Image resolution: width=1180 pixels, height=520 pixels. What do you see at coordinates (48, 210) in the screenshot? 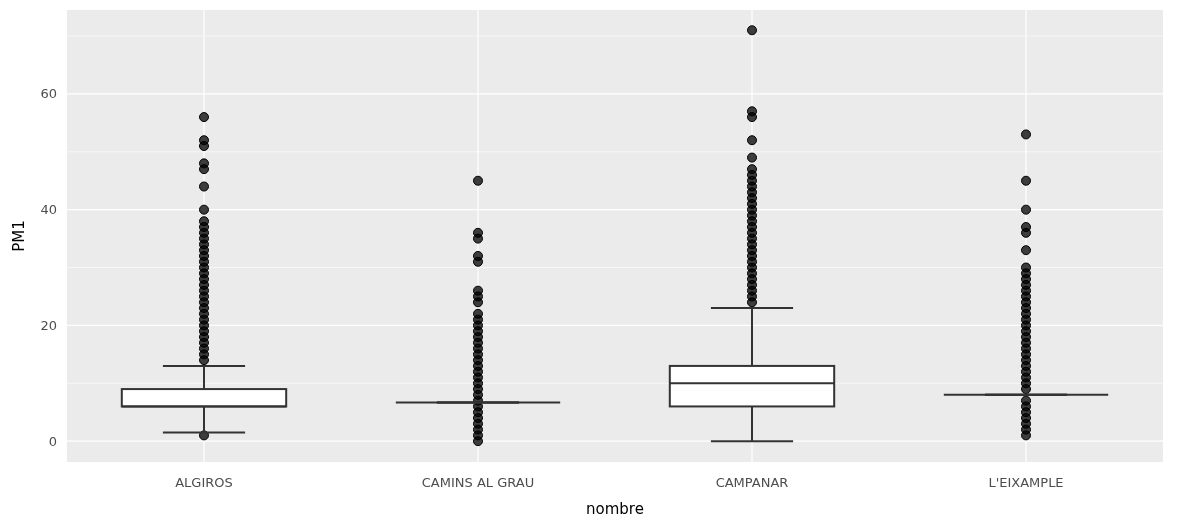
I see `y-tick-label: 40` at bounding box center [48, 210].